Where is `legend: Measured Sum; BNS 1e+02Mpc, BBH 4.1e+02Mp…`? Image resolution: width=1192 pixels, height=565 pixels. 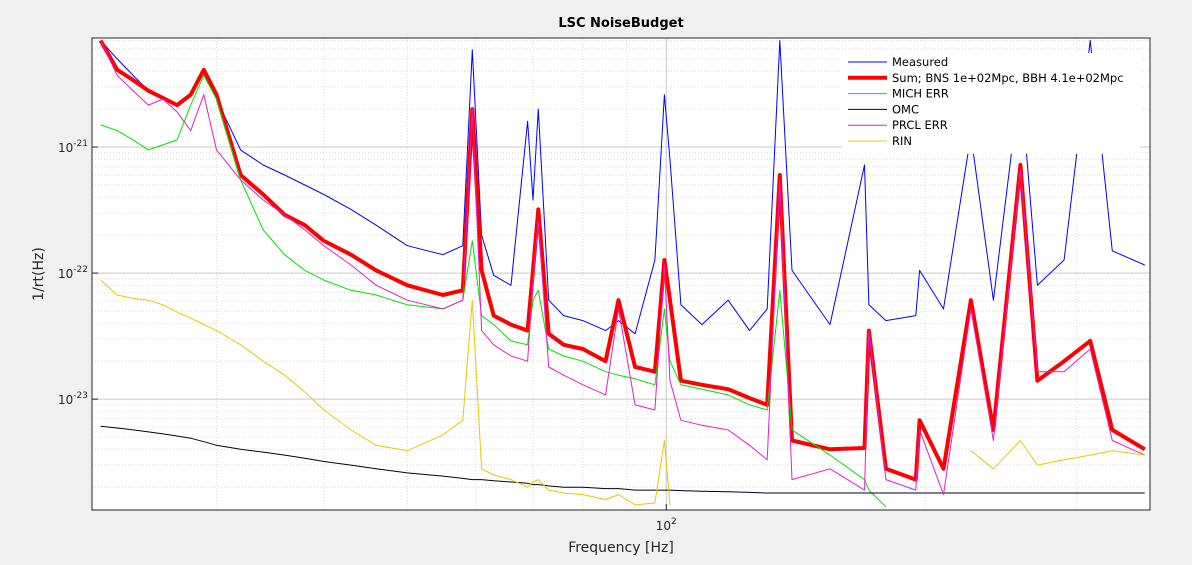 legend: Measured Sum; BNS 1e+02Mpc, BBH 4.1e+02Mp… is located at coordinates (991, 103).